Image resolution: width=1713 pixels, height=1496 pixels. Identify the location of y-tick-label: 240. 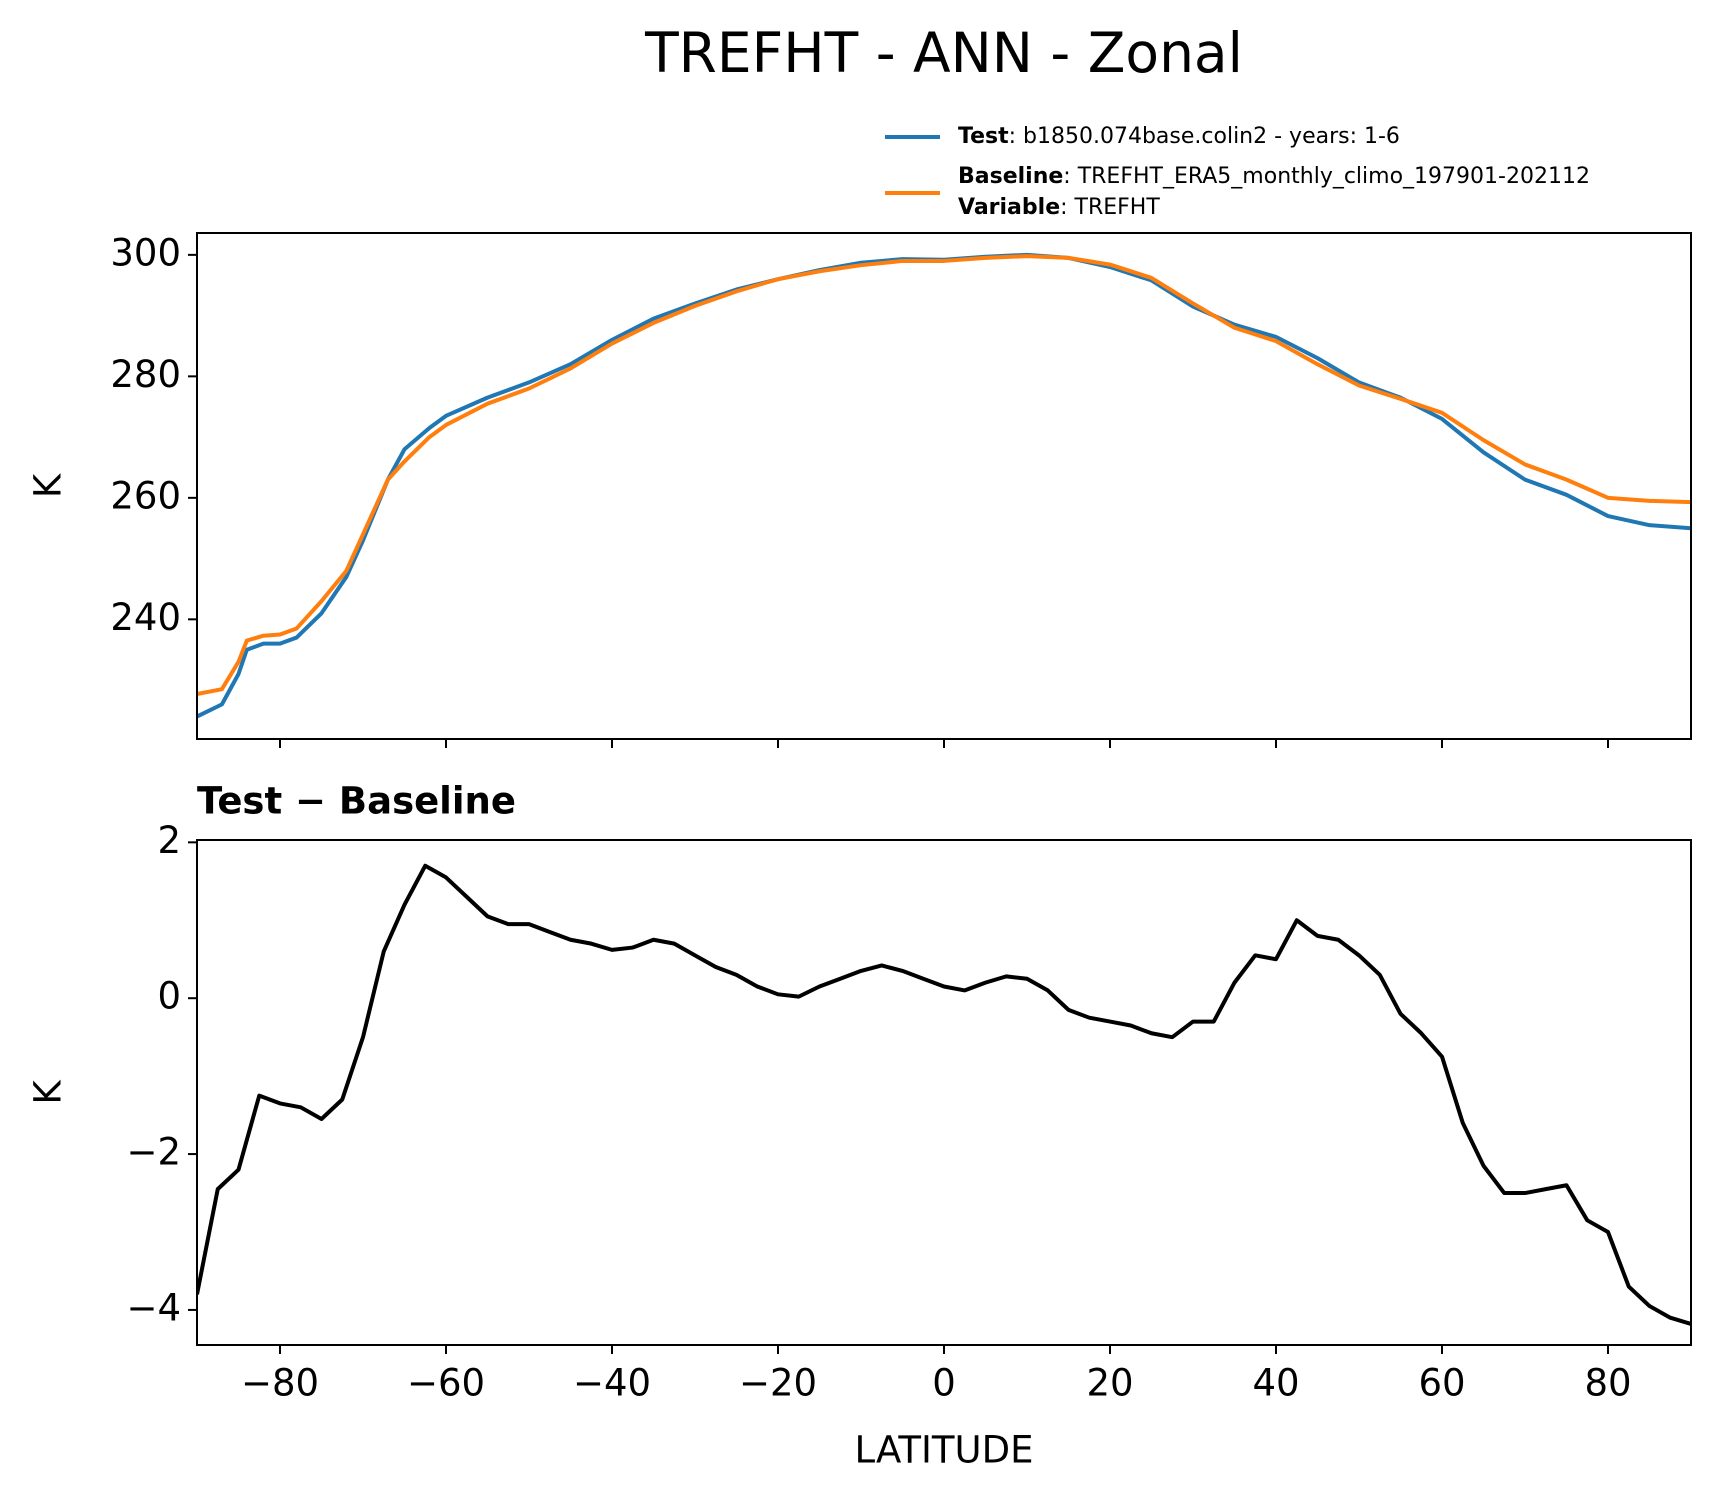
(145, 617).